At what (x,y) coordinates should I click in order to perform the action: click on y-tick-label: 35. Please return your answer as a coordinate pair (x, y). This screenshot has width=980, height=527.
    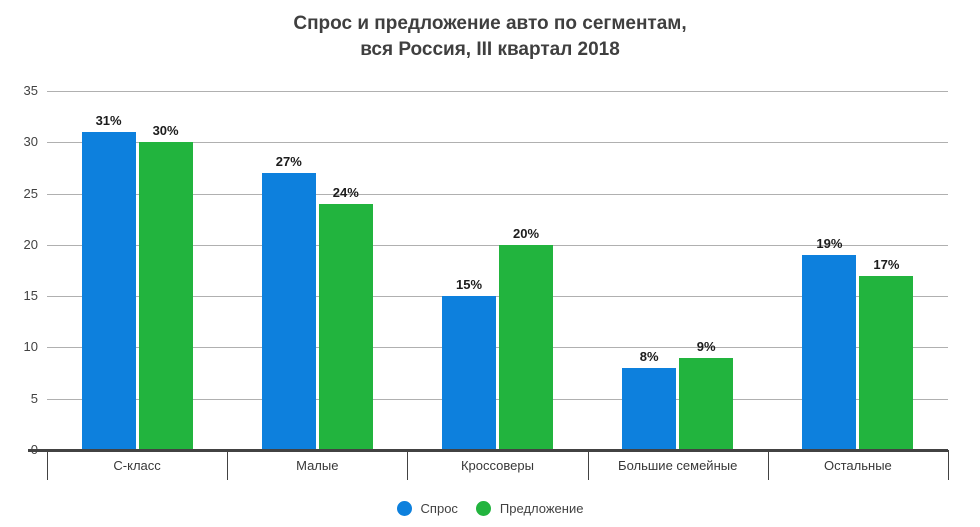
    Looking at the image, I should click on (30, 90).